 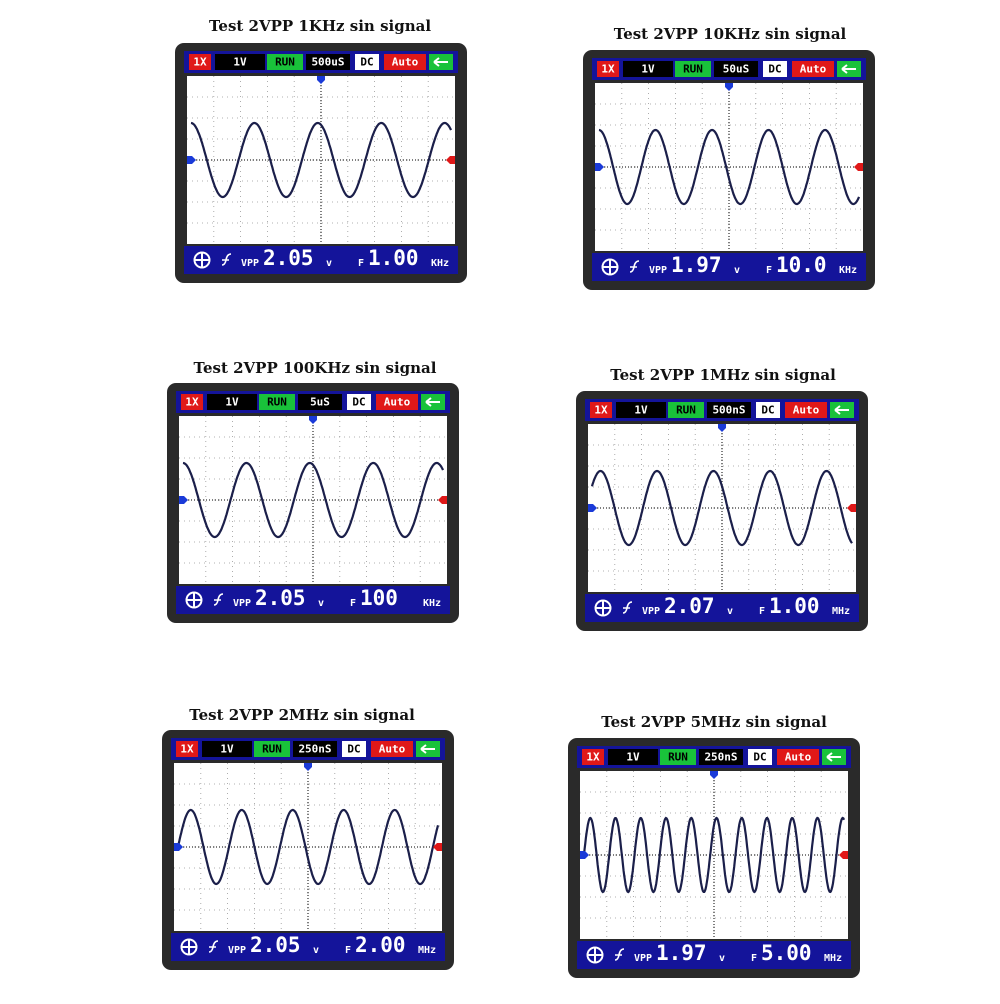 I want to click on timebase-label: 500nS, so click(x=728, y=410).